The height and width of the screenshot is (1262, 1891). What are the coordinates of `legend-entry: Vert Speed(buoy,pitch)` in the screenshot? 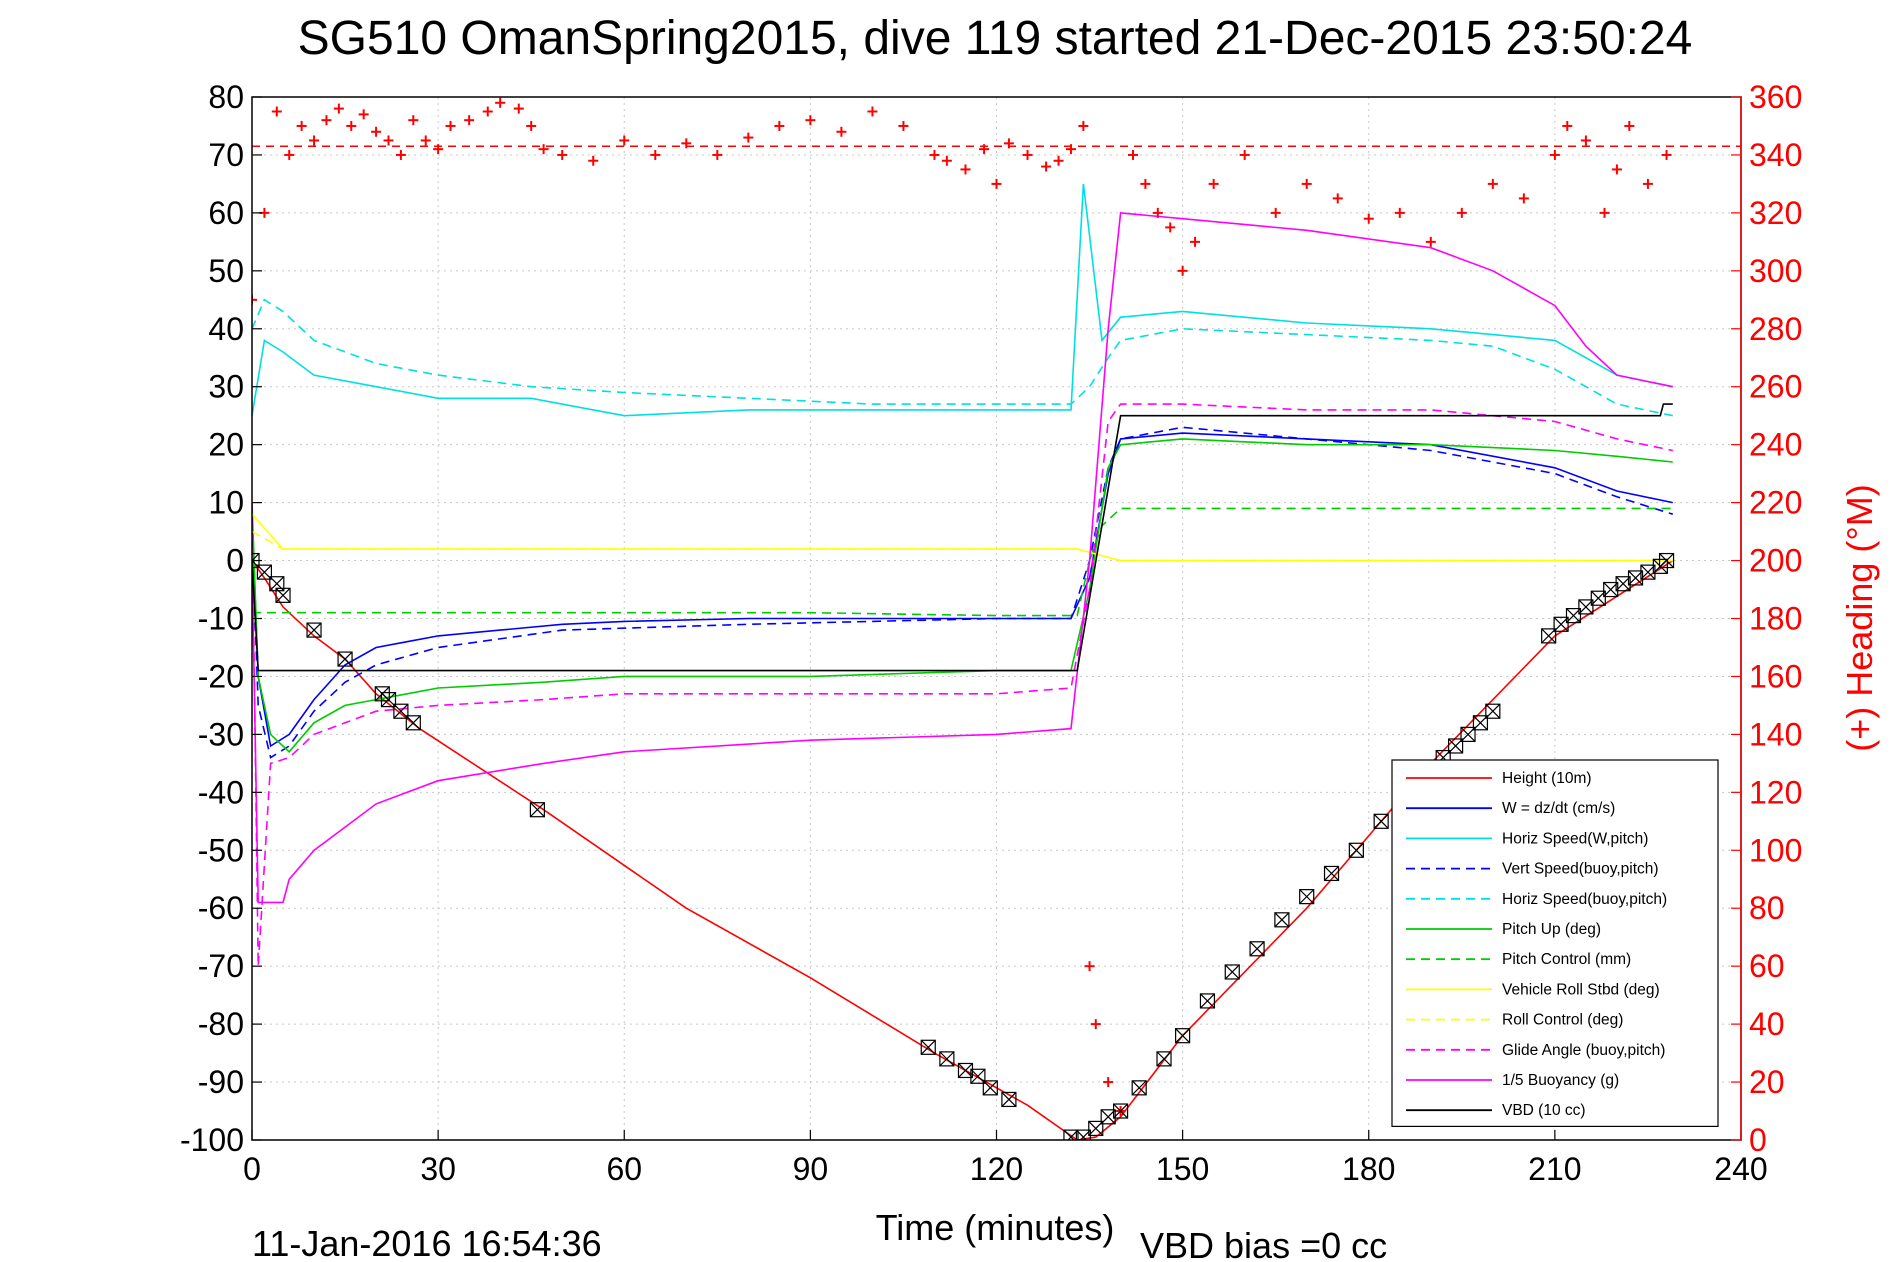 It's located at (1580, 869).